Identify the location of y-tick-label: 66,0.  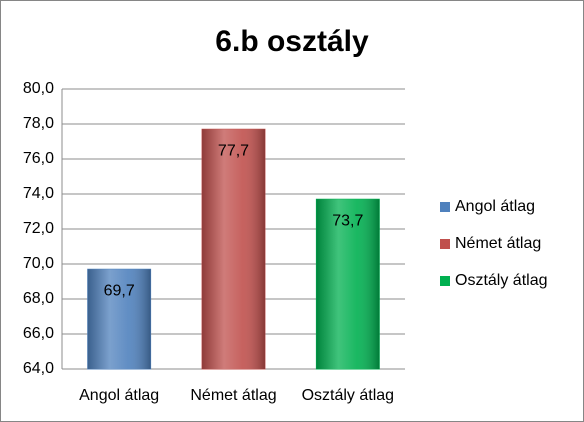
(38, 333).